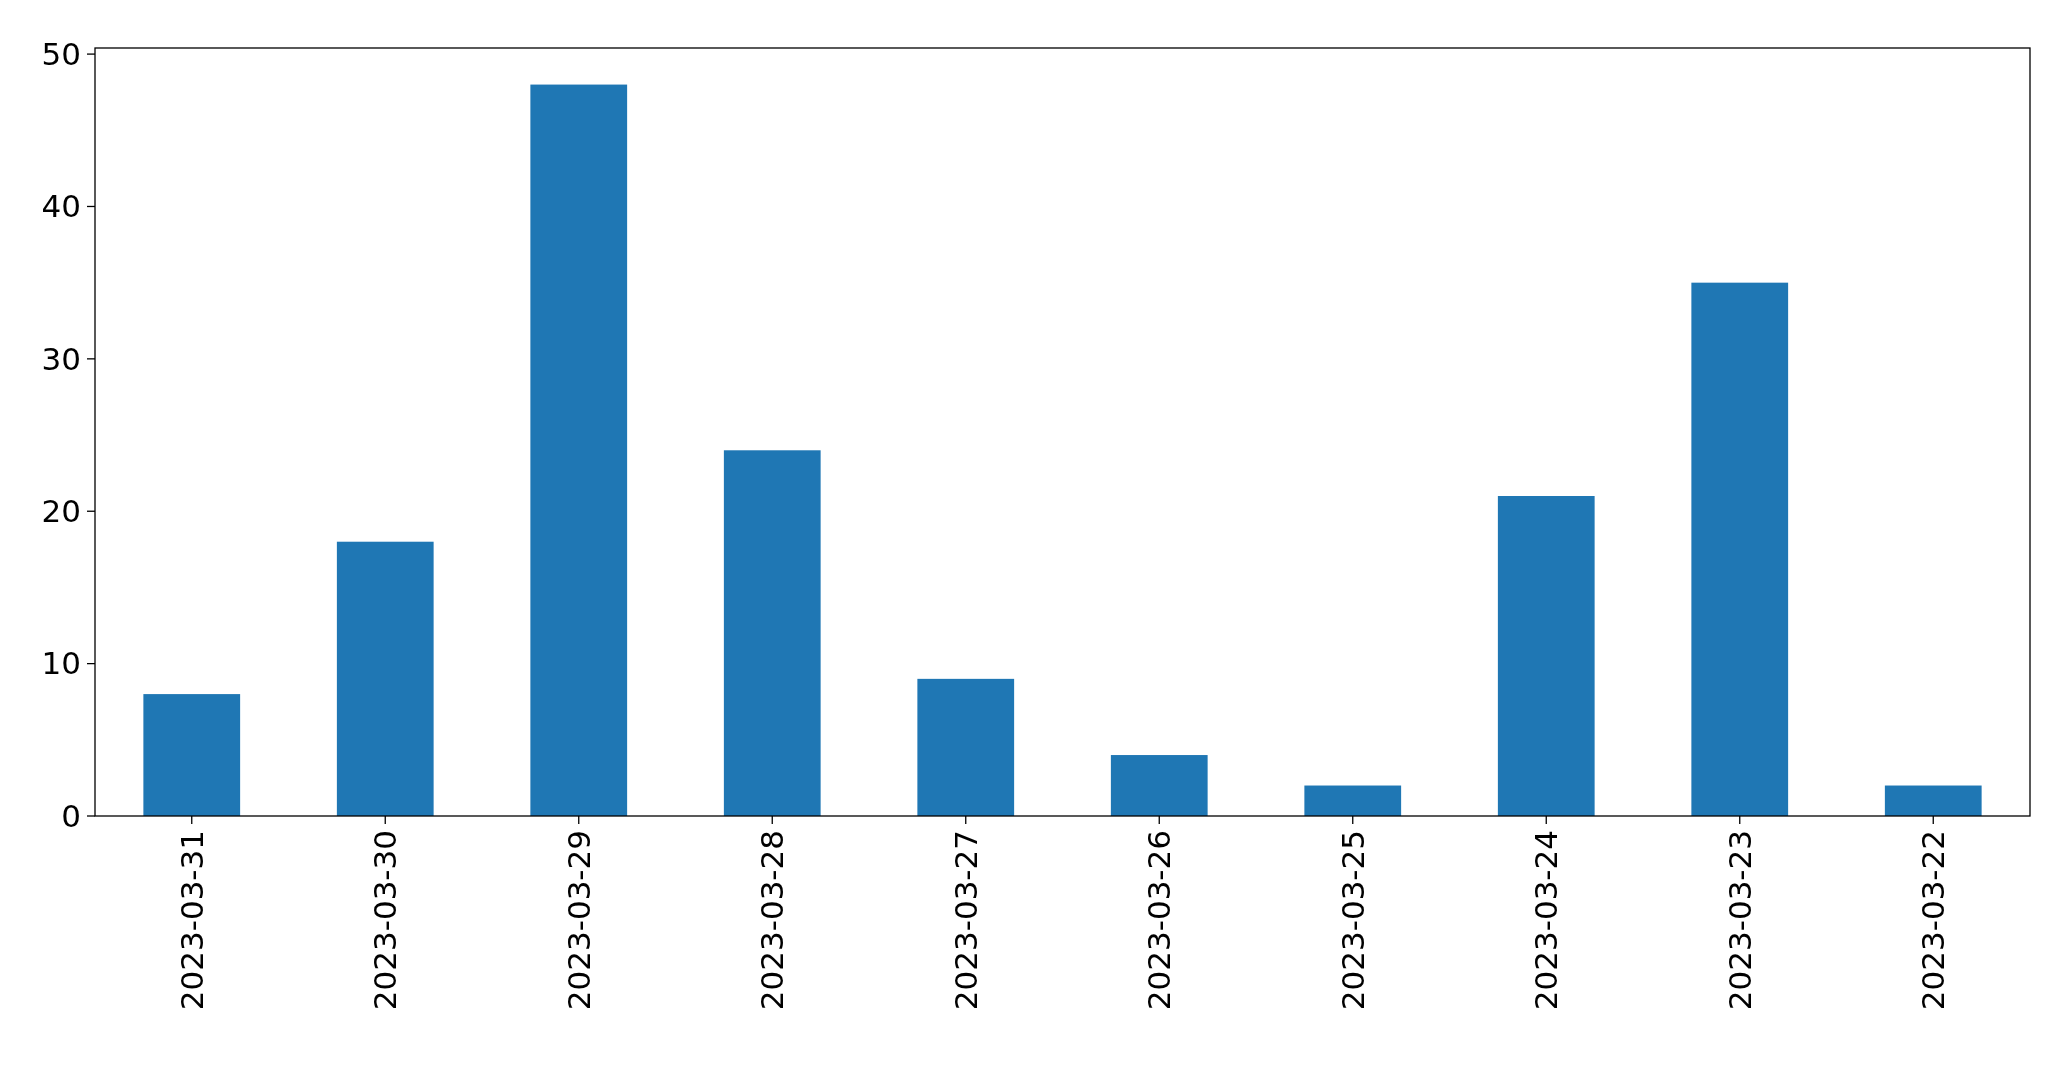  Describe the element at coordinates (71, 815) in the screenshot. I see `y-tick-label: 0` at that location.